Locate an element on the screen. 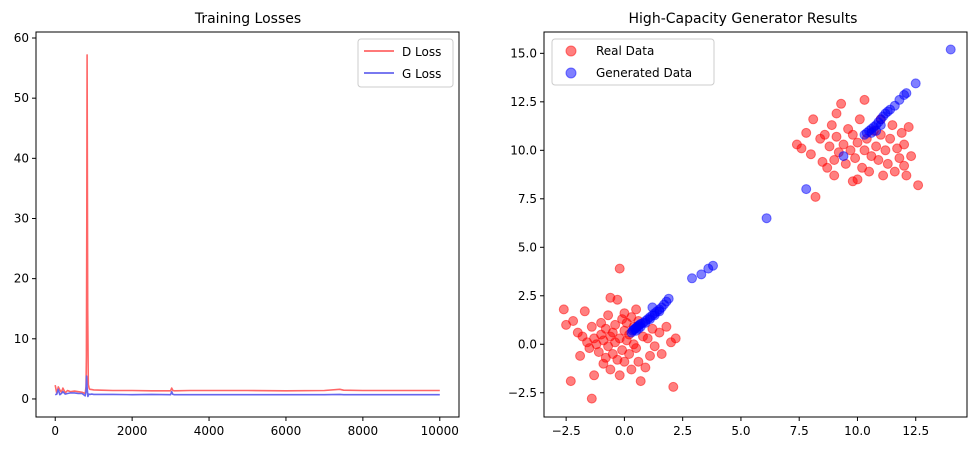 This screenshot has width=977, height=451. scatter-y-tick-label: 12.5 is located at coordinates (523, 102).